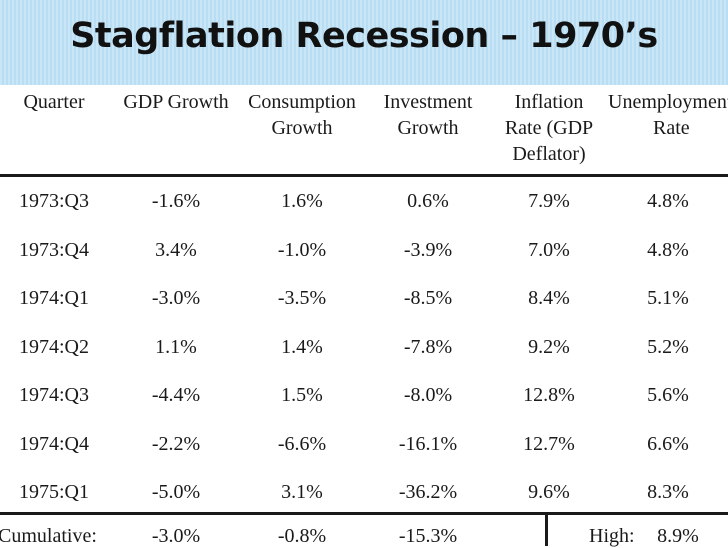  What do you see at coordinates (671, 128) in the screenshot?
I see `header-line: Rate` at bounding box center [671, 128].